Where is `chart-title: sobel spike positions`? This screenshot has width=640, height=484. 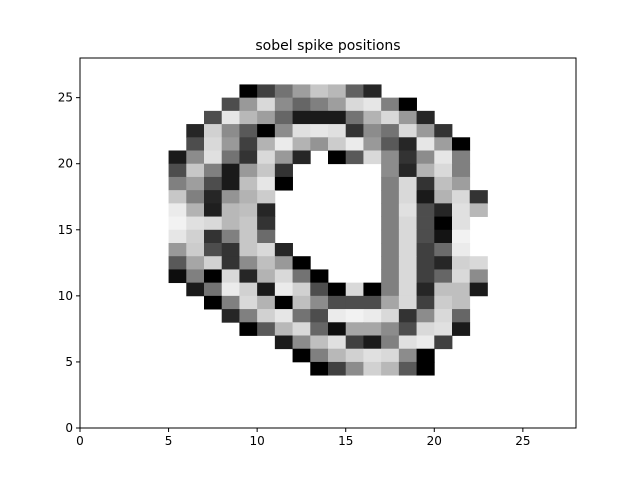
chart-title: sobel spike positions is located at coordinates (327, 46).